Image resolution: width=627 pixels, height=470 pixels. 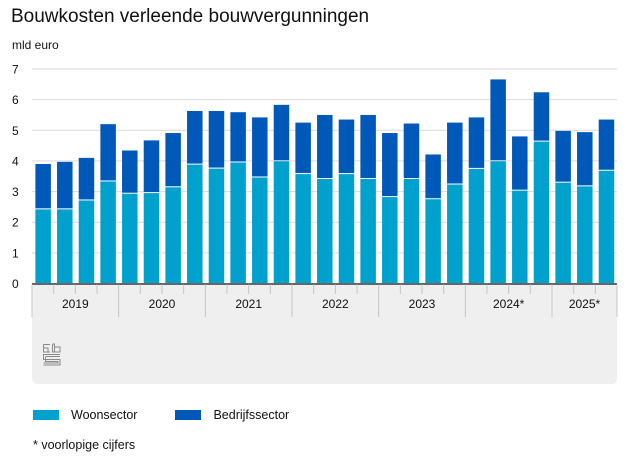 What do you see at coordinates (188, 415) in the screenshot?
I see `legend-swatch-bedrijfssector` at bounding box center [188, 415].